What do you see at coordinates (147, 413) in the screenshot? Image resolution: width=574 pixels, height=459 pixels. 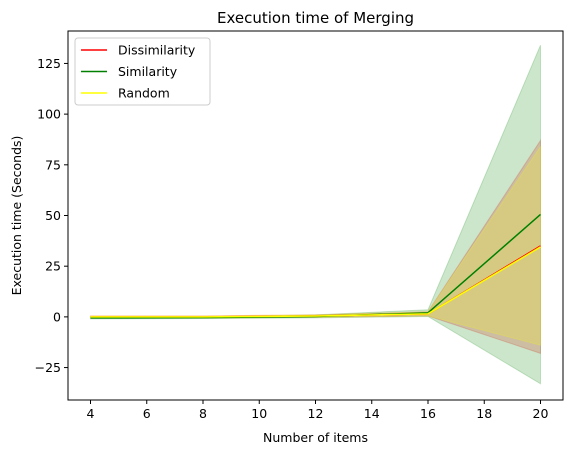 I see `x-tick-label: 6` at bounding box center [147, 413].